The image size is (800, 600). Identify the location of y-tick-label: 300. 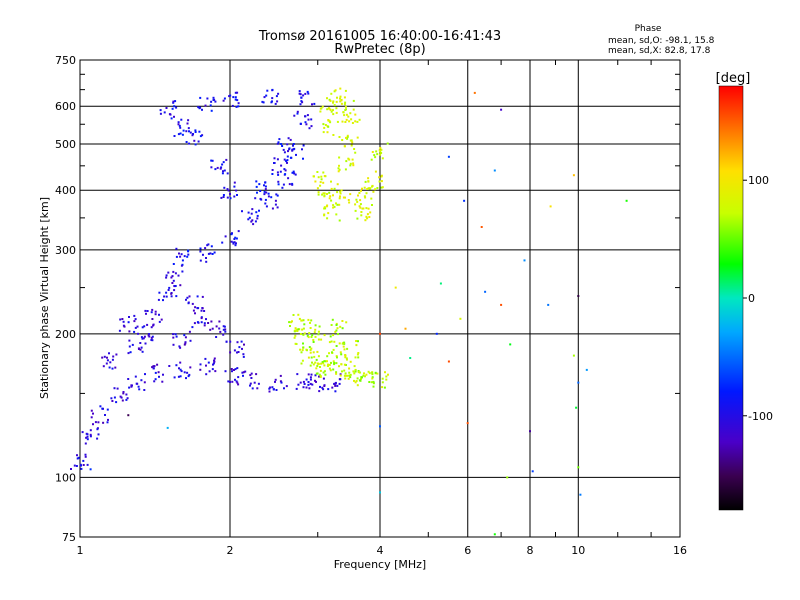
(65, 250).